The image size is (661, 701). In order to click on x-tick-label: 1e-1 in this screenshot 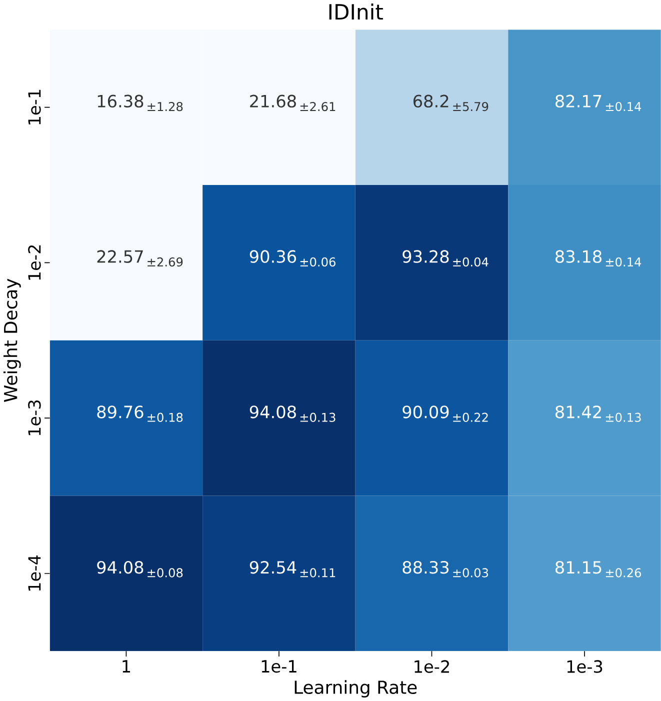, I will do `click(279, 666)`.